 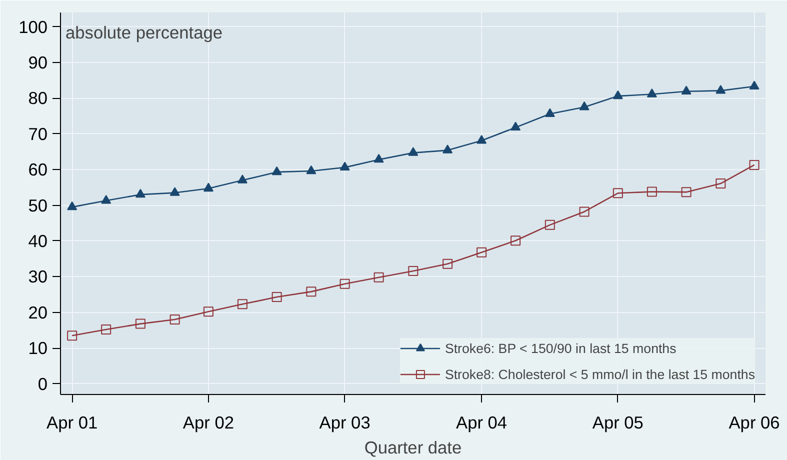 I want to click on y-tick-label: 20, so click(x=38, y=312).